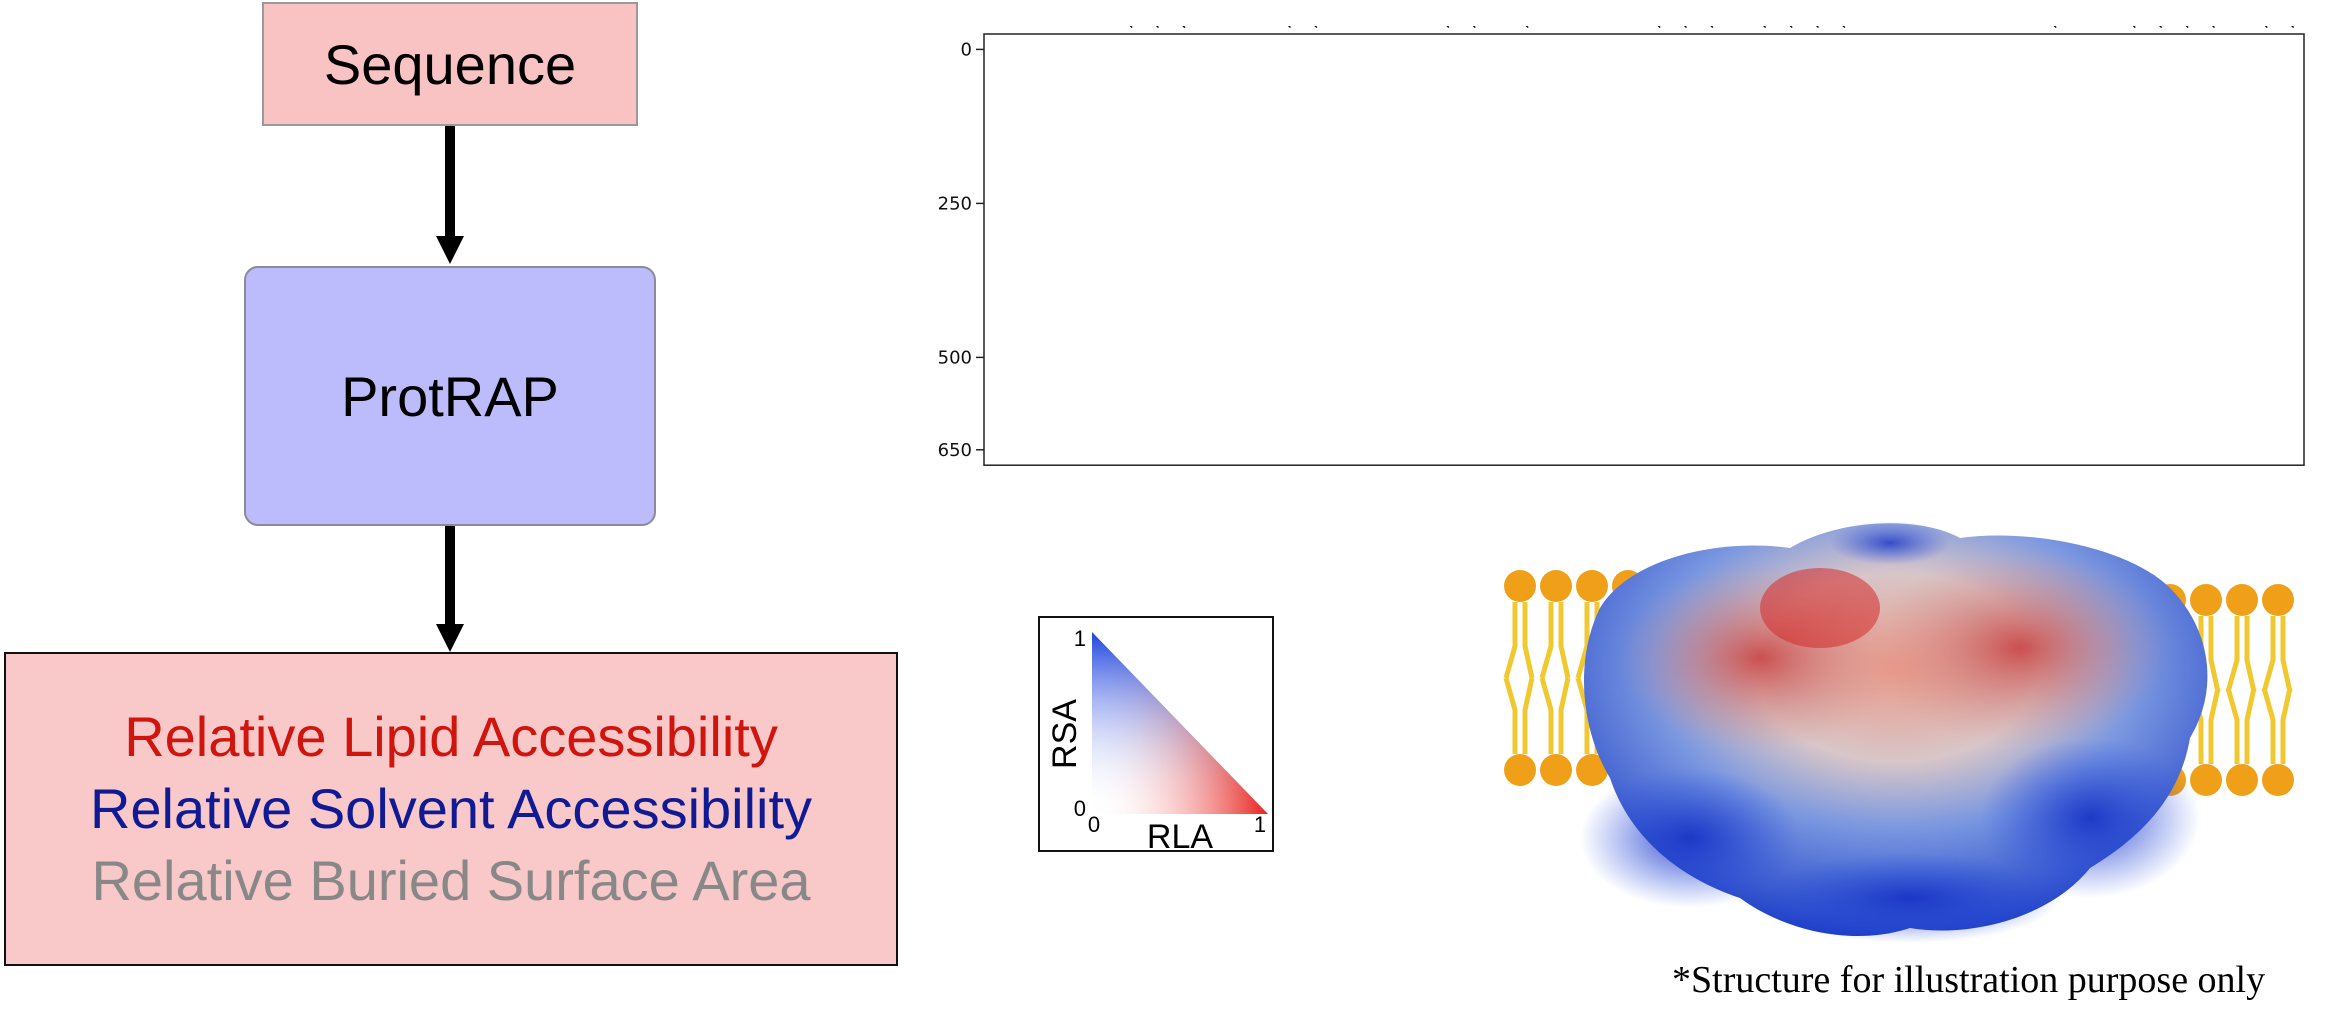  I want to click on heatmap-residue-letter: D, so click(1763, 28).